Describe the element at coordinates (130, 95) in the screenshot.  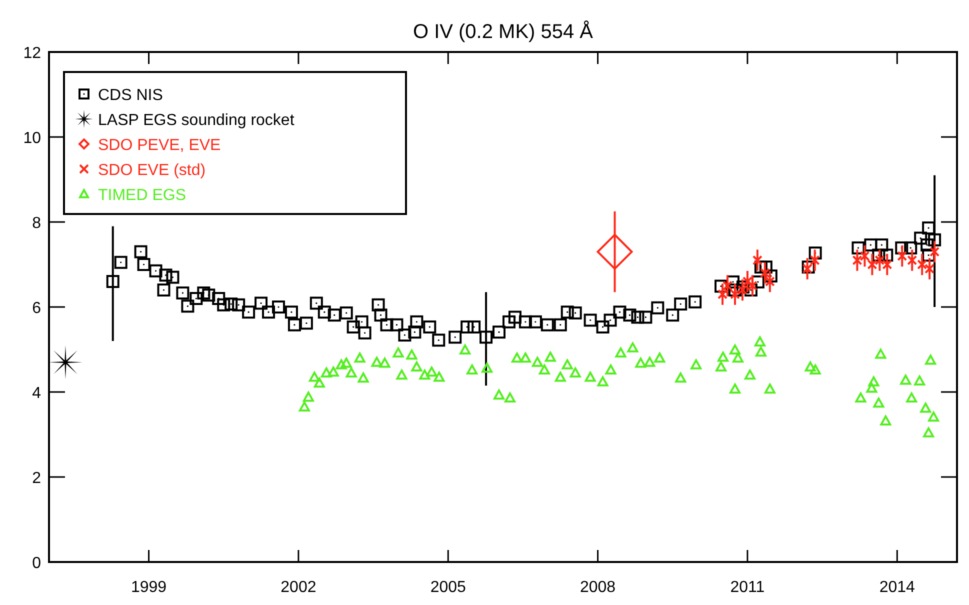
I see `legend-label: CDS NIS` at that location.